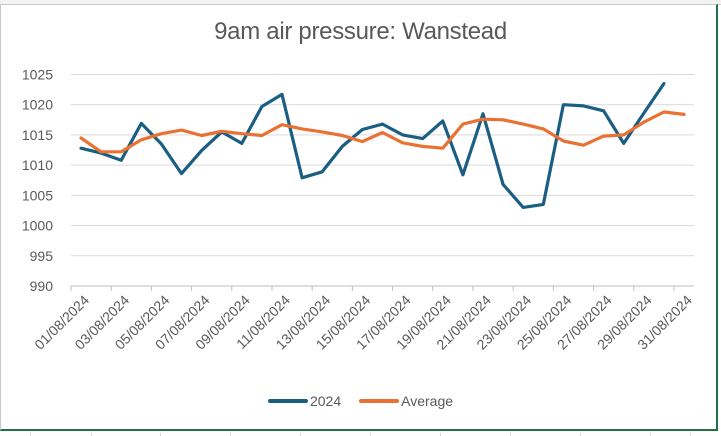 This screenshot has height=436, width=721. Describe the element at coordinates (37, 226) in the screenshot. I see `y-tick-label: 1000` at that location.